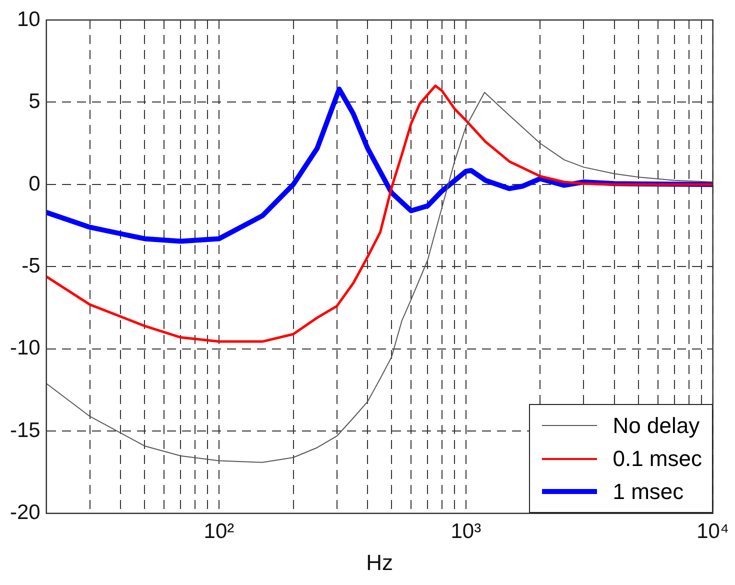 This screenshot has height=585, width=735. What do you see at coordinates (648, 491) in the screenshot?
I see `legend-label: 1 msec` at bounding box center [648, 491].